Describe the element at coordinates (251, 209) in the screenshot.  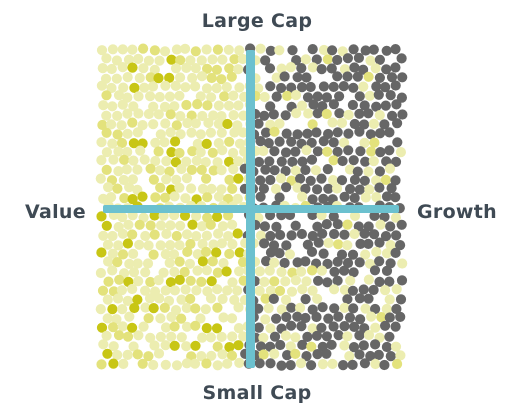
I see `horizontal-axis` at that location.